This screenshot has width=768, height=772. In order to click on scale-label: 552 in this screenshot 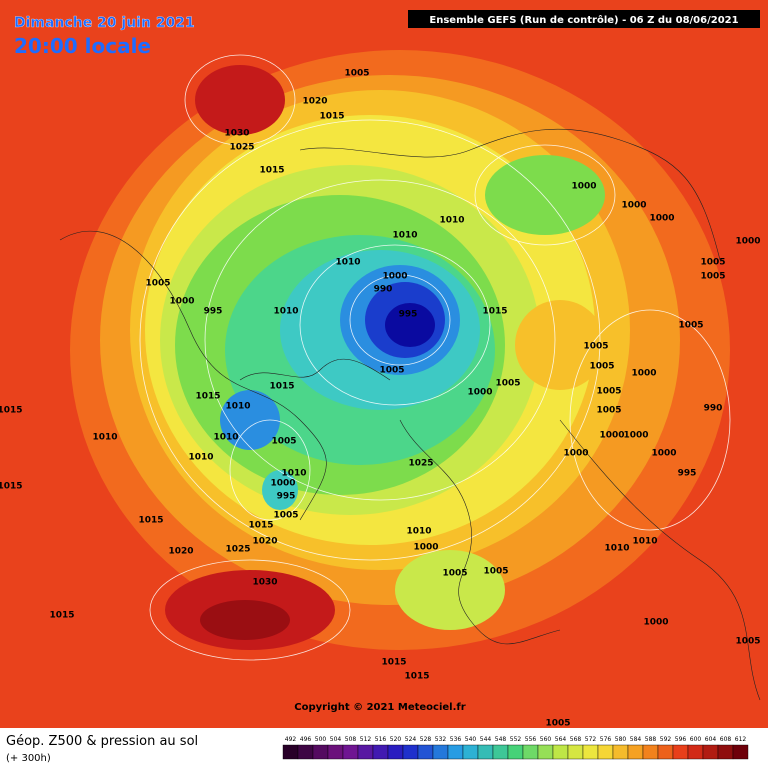, I will do `click(516, 739)`.